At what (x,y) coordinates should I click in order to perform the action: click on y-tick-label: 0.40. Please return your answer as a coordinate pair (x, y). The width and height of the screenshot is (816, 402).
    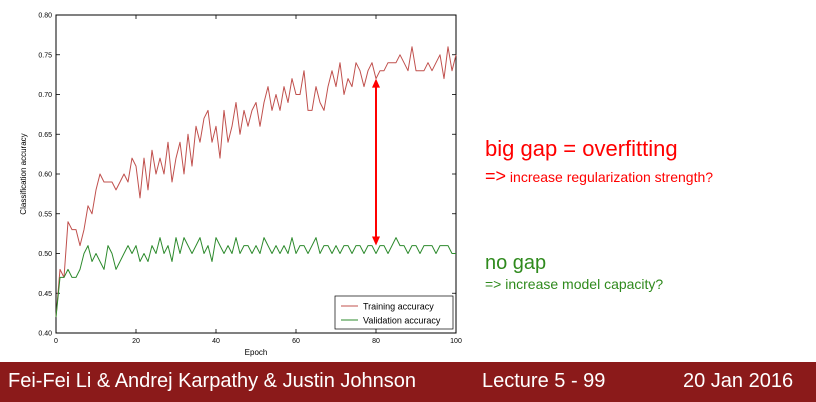
    Looking at the image, I should click on (45, 334).